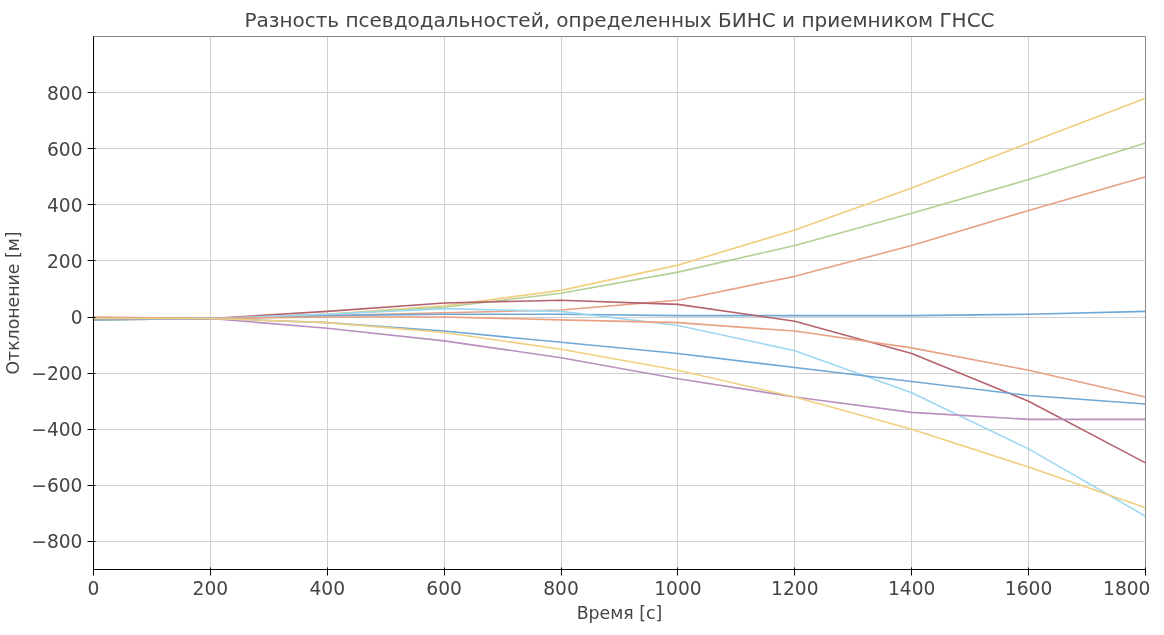  Describe the element at coordinates (678, 588) in the screenshot. I see `x-tick-label: 1000` at that location.